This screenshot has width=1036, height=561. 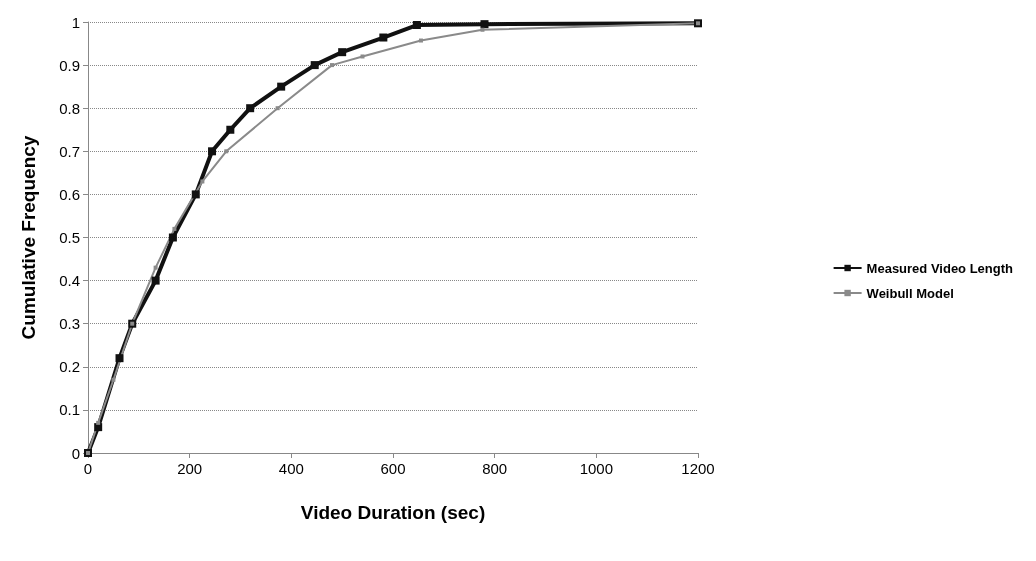 I want to click on y-tick-label: 0.8, so click(x=69, y=108).